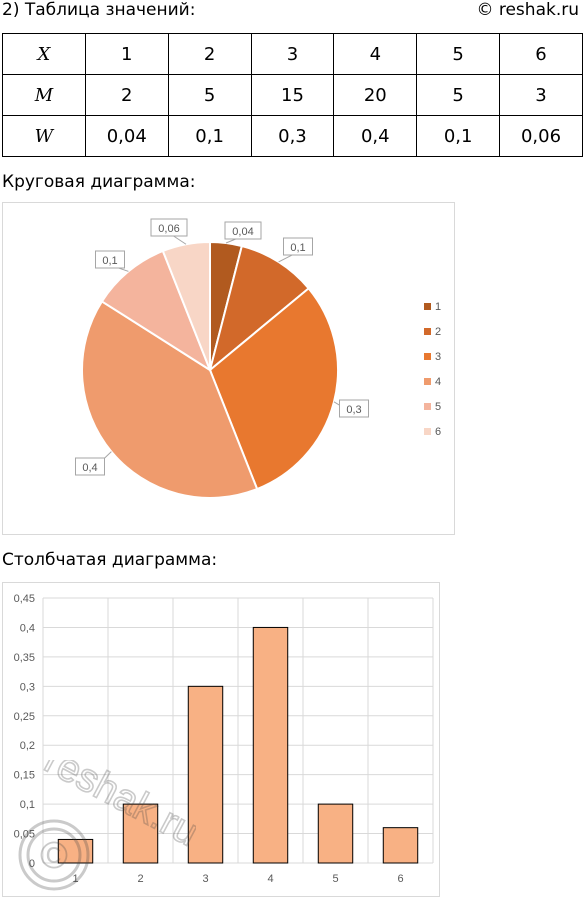 The image size is (585, 900). What do you see at coordinates (24, 776) in the screenshot?
I see `y-tick-label: 0,15` at bounding box center [24, 776].